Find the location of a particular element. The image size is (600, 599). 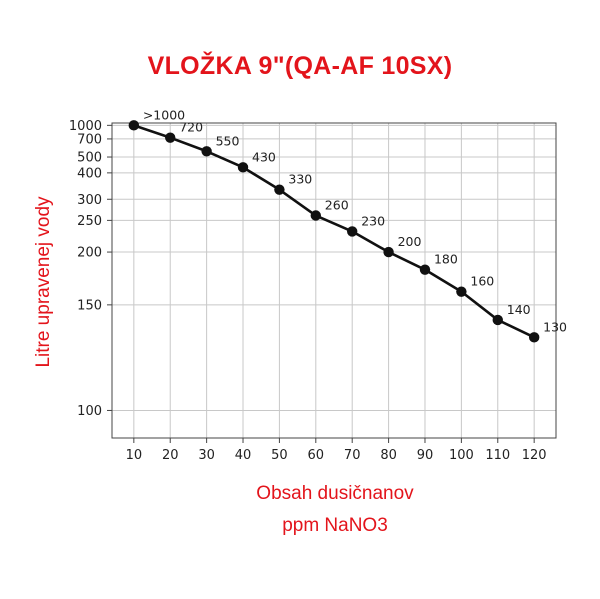

x-tick-label: 100 is located at coordinates (461, 455).